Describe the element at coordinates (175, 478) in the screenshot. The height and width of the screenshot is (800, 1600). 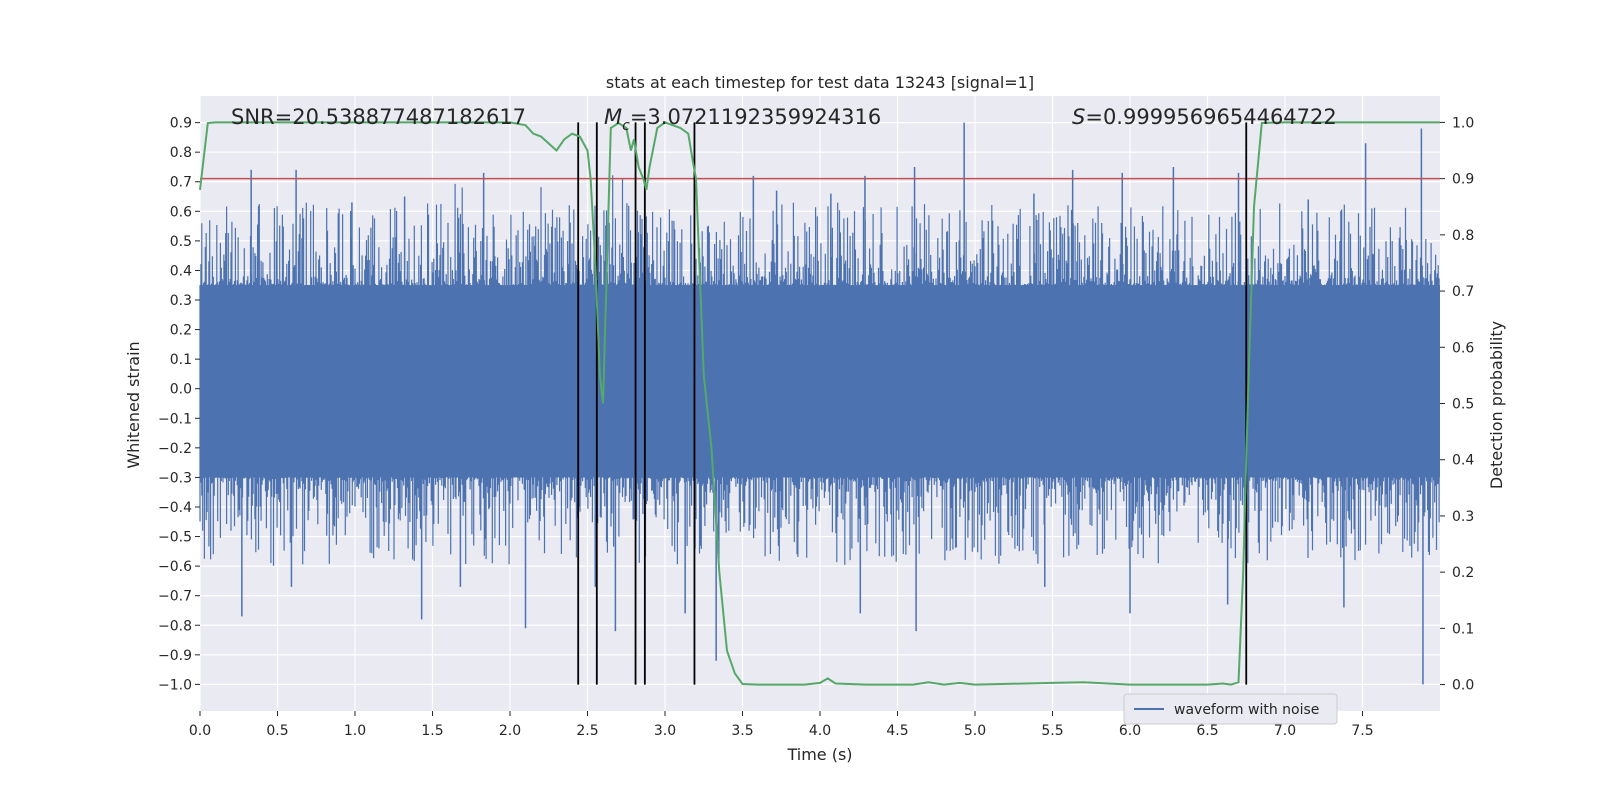
I see `y-tick-label-7: −0.3` at that location.